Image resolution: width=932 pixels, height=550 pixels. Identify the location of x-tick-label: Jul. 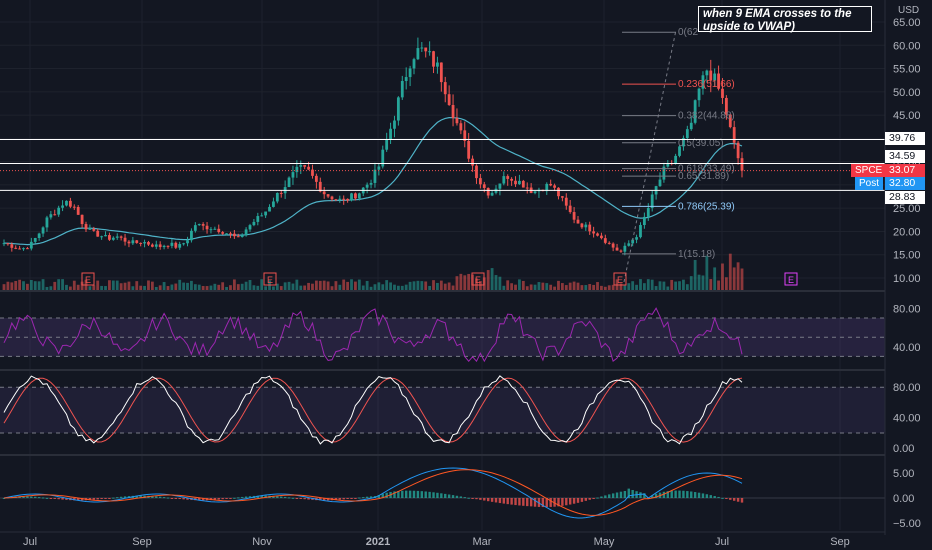
(30, 542).